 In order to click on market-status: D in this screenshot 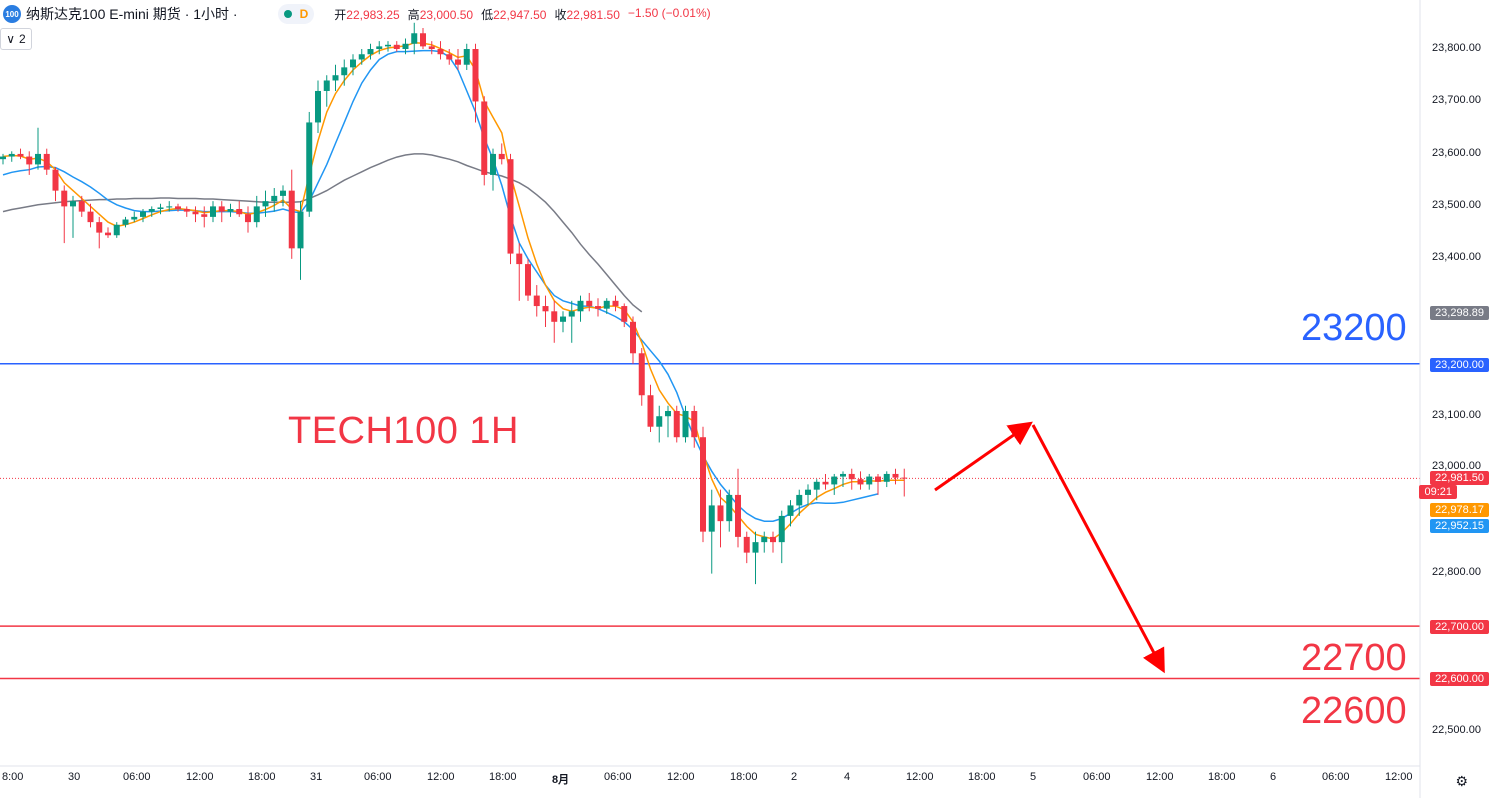, I will do `click(296, 14)`.